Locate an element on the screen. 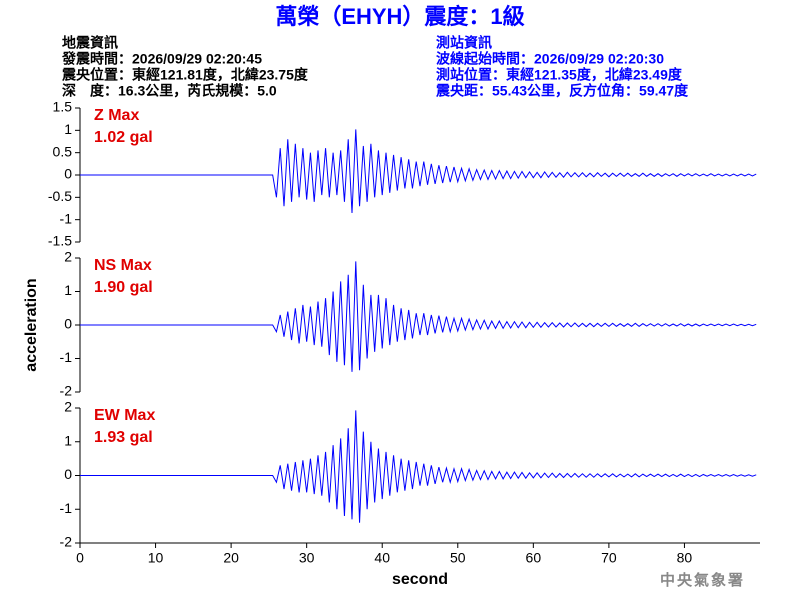  info-line: 深 度：16.3公里，芮氏規模：5.0 is located at coordinates (169, 91).